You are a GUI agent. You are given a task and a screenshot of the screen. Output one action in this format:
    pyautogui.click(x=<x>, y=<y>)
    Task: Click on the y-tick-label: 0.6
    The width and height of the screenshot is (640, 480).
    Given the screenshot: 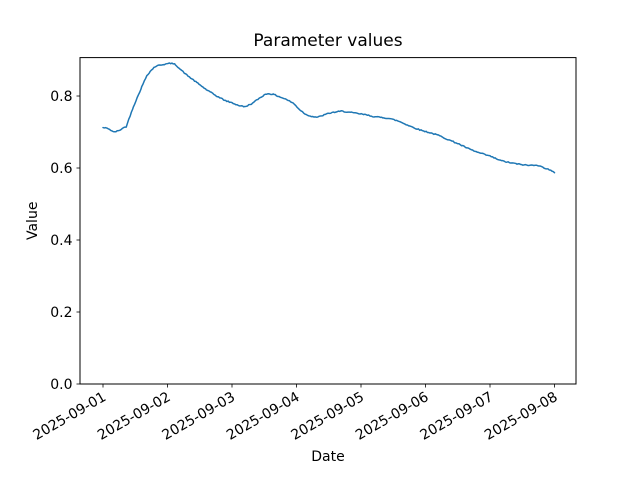 What is the action you would take?
    pyautogui.click(x=61, y=169)
    